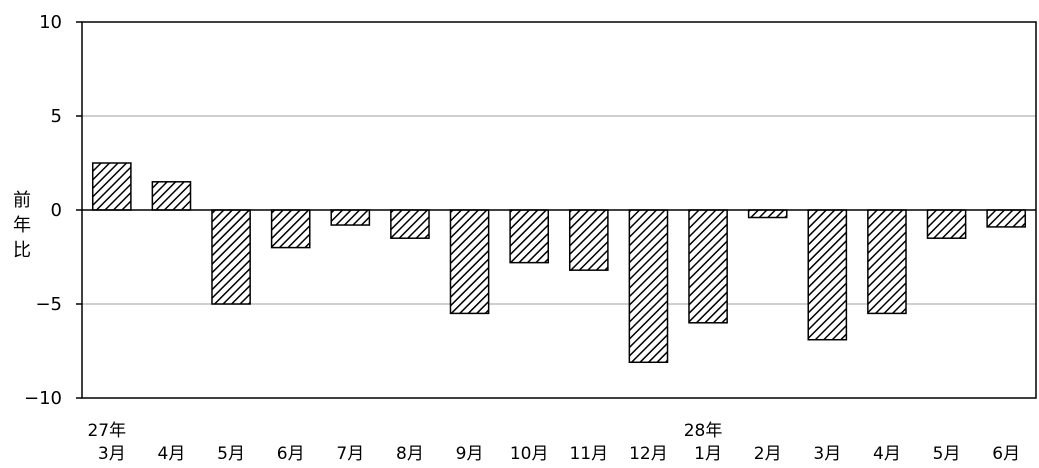 The width and height of the screenshot is (1039, 468). I want to click on y-tick-label: −10, so click(43, 398).